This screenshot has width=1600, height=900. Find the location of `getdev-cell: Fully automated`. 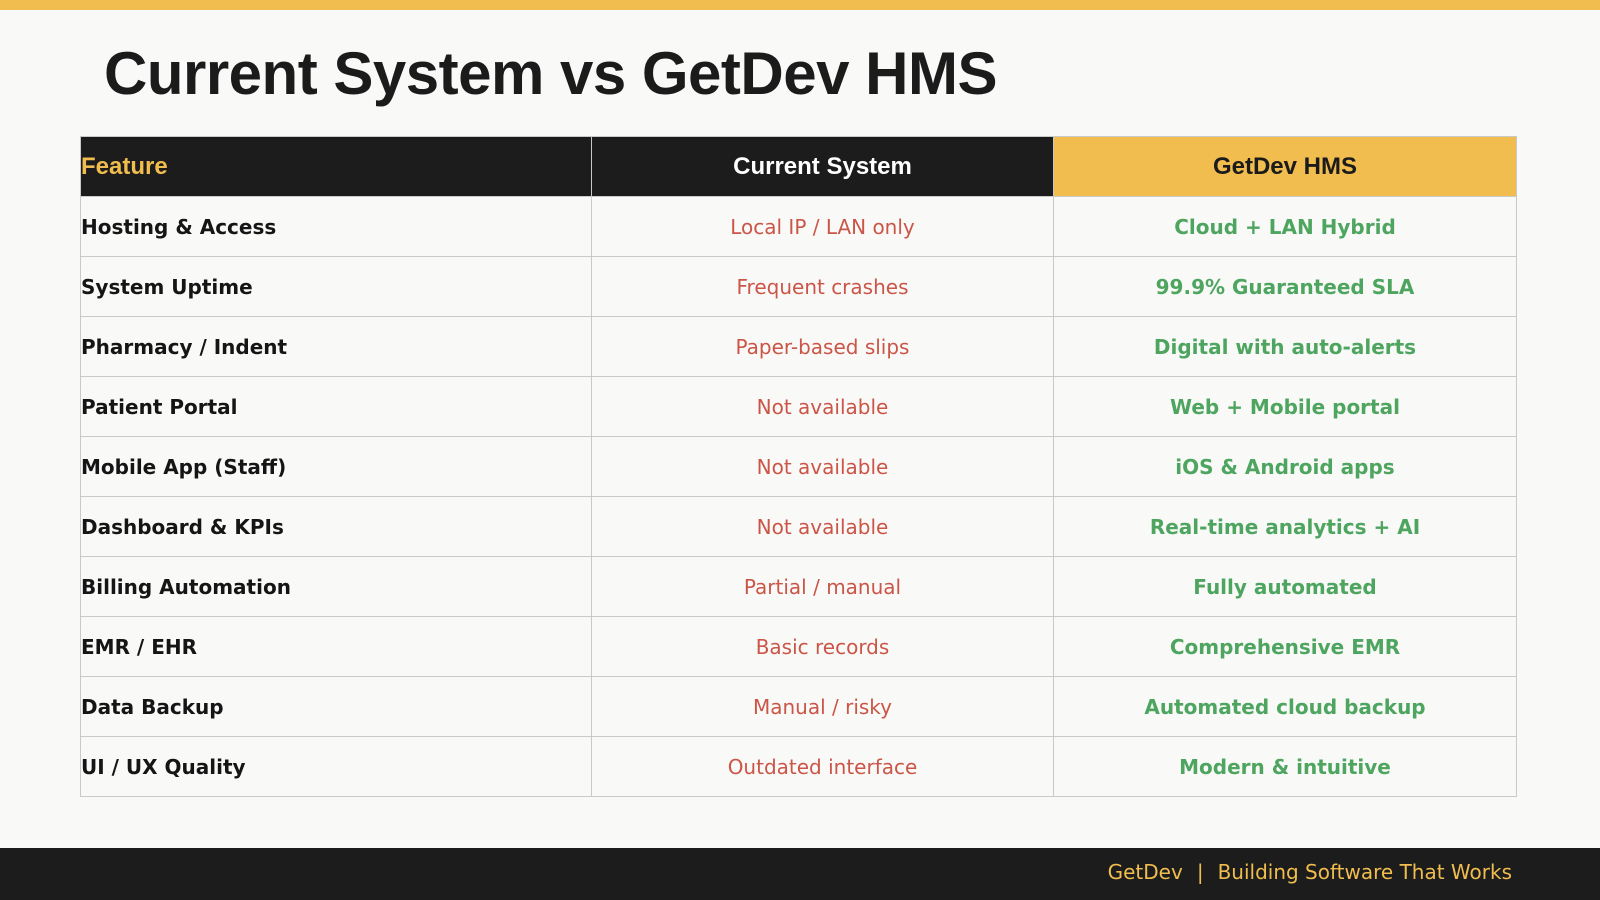

getdev-cell: Fully automated is located at coordinates (1285, 586).